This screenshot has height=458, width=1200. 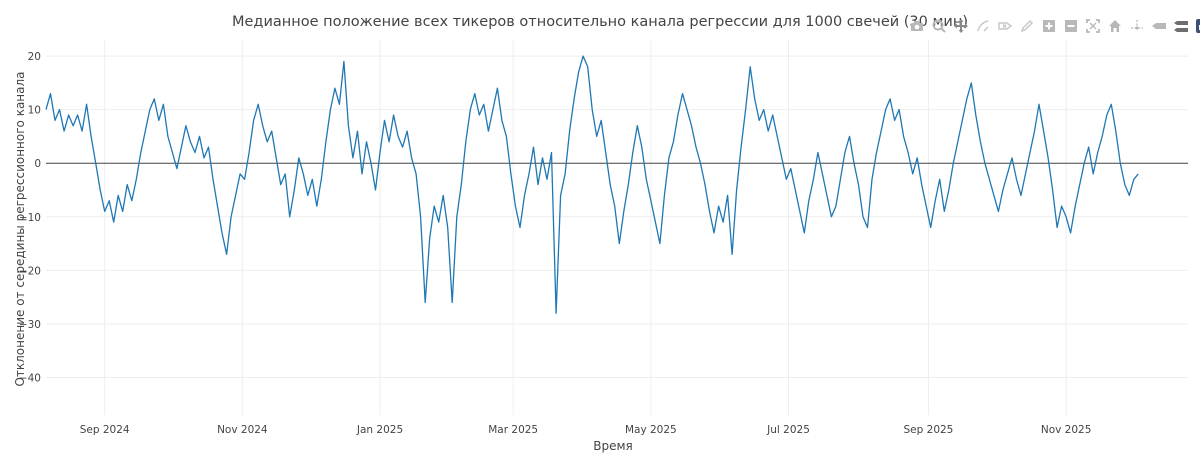 I want to click on box-select-button, so click(x=983, y=26).